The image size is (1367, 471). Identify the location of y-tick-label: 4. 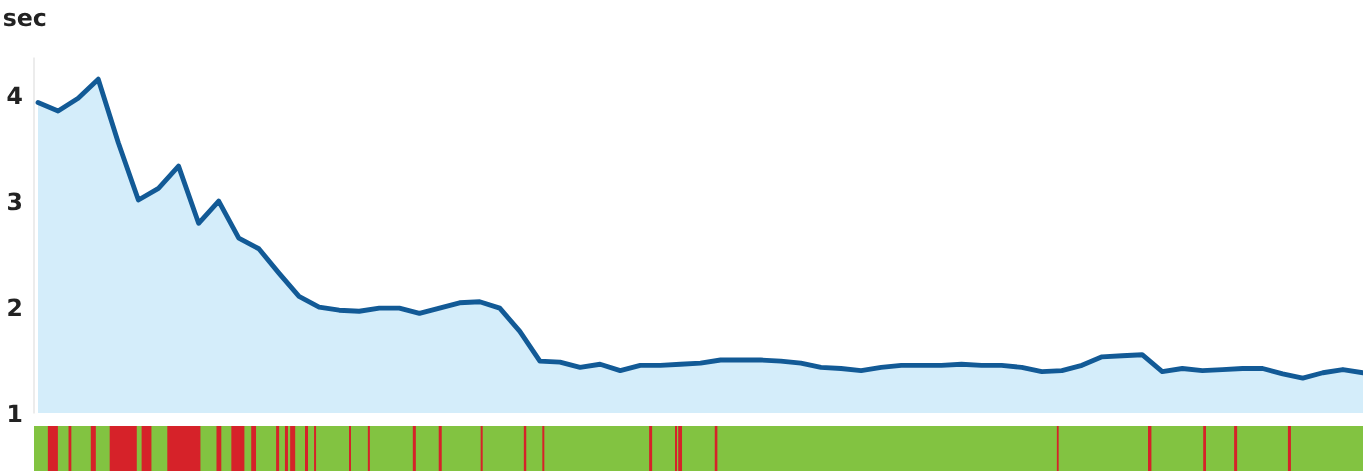
(14, 95).